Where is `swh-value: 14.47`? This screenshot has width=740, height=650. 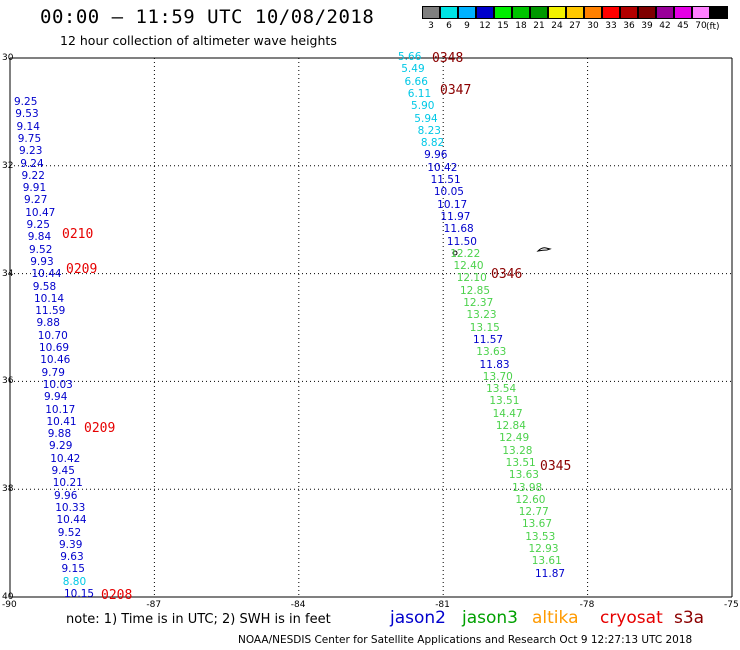
swh-value: 14.47 is located at coordinates (507, 413).